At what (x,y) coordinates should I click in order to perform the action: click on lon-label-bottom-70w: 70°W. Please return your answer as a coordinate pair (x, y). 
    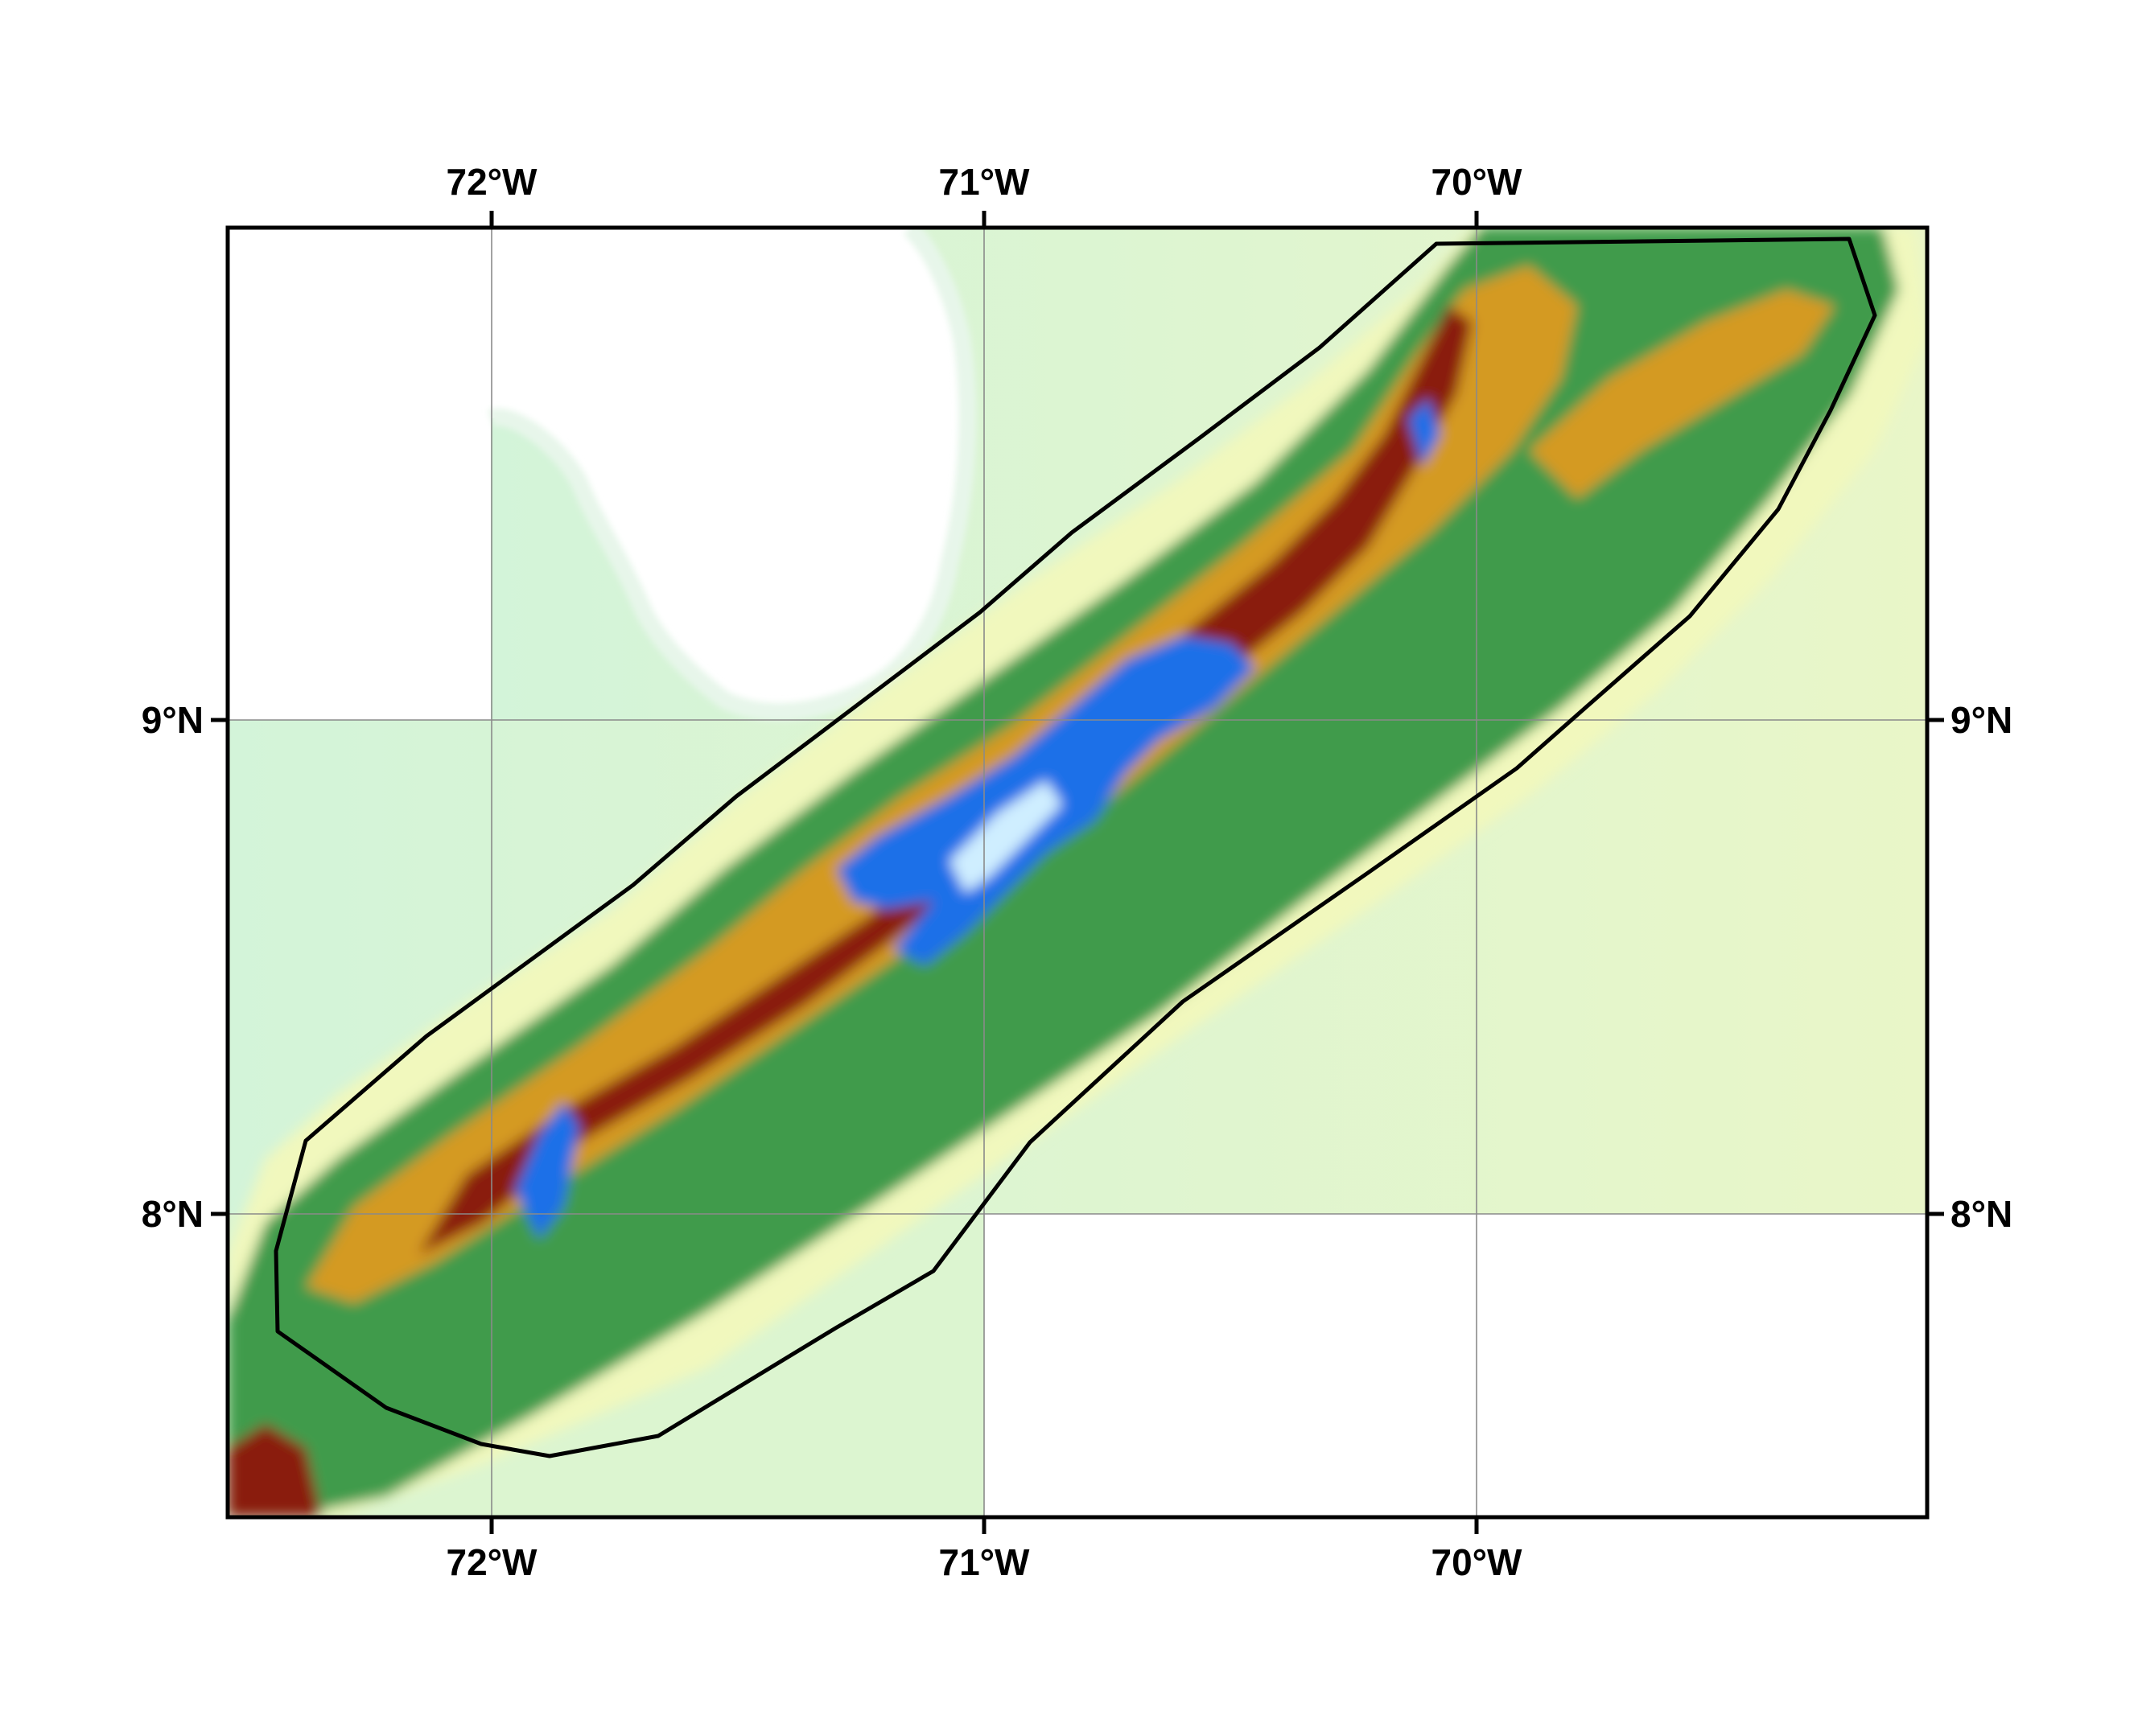
    Looking at the image, I should click on (1477, 1562).